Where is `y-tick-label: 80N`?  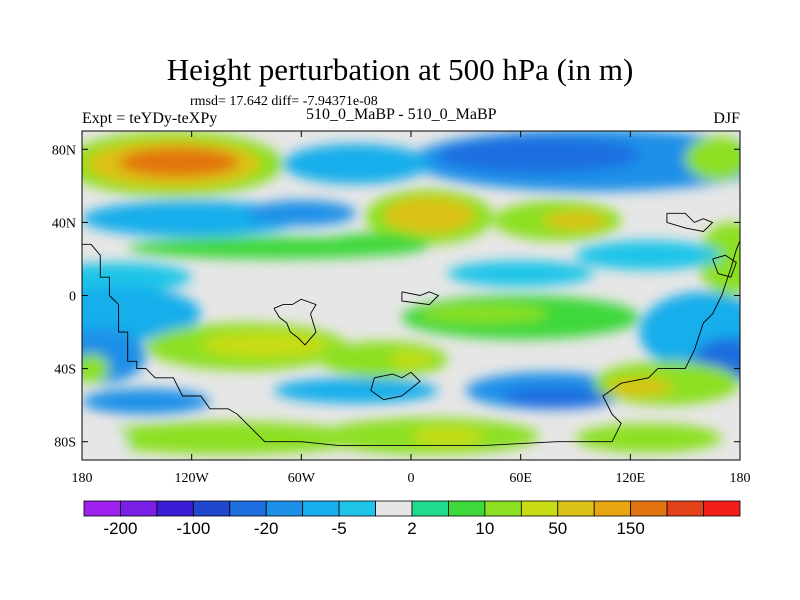 y-tick-label: 80N is located at coordinates (64, 150).